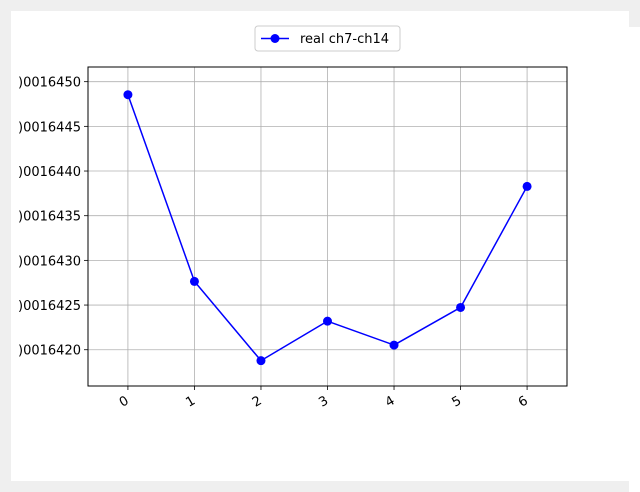 This screenshot has height=492, width=640. I want to click on x-tick-label: 5, so click(456, 401).